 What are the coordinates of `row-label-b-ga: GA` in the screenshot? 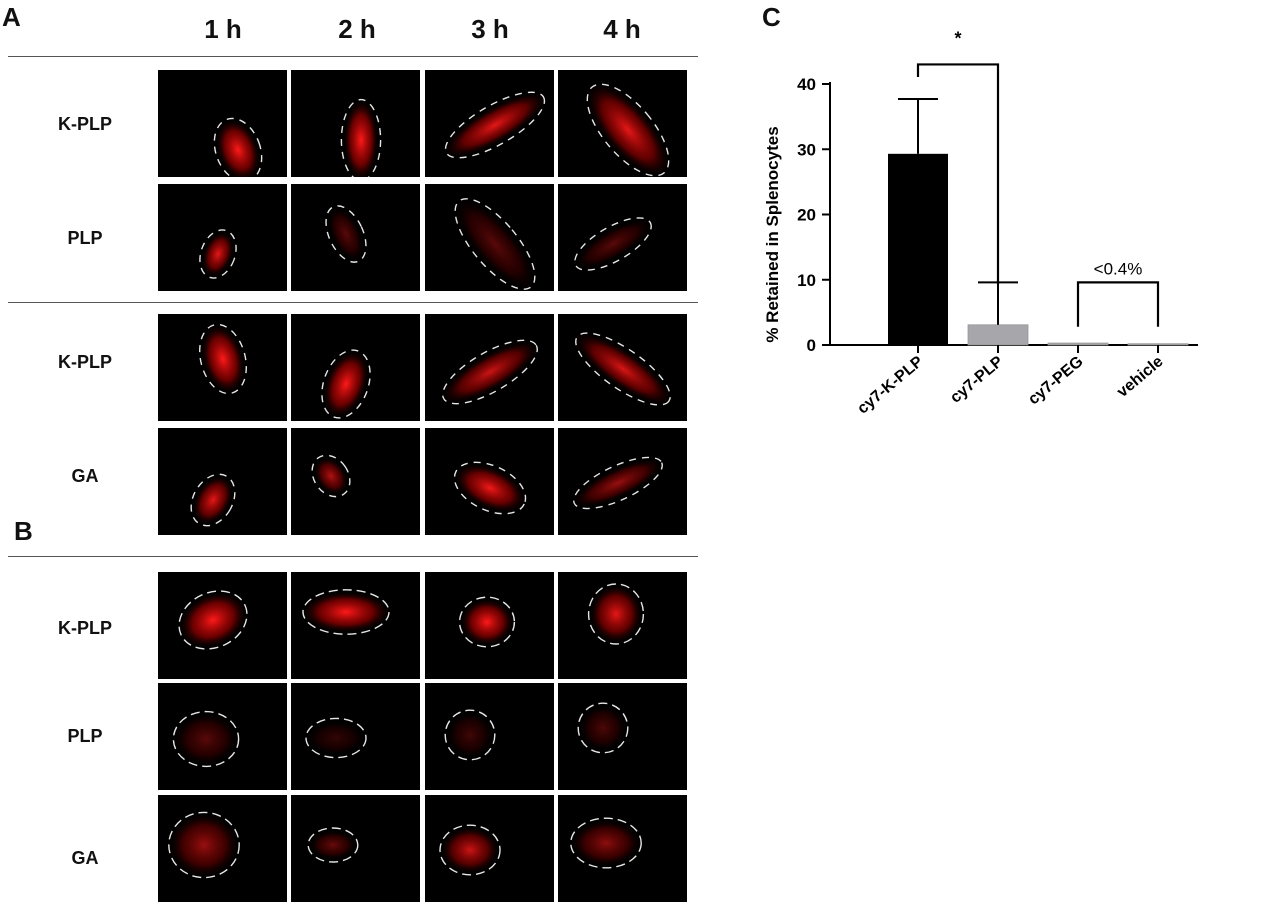 It's located at (85, 858).